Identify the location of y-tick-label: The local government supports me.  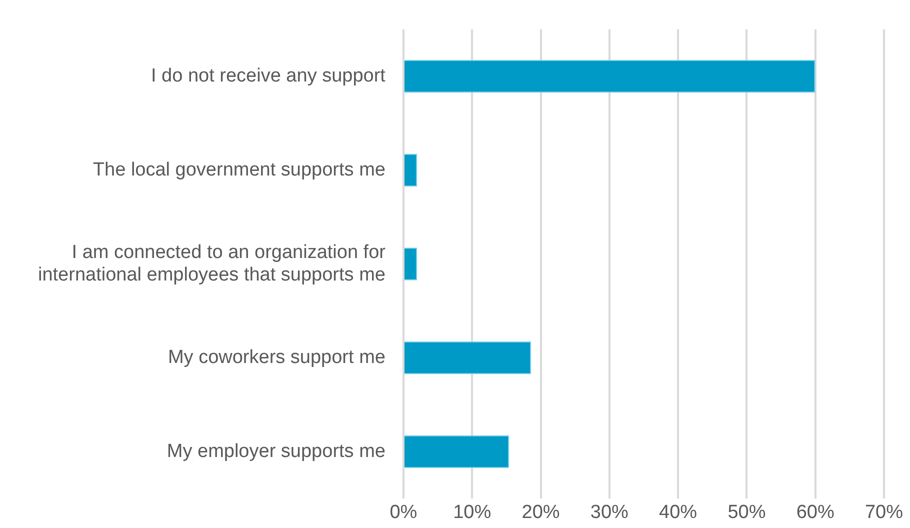
(239, 169).